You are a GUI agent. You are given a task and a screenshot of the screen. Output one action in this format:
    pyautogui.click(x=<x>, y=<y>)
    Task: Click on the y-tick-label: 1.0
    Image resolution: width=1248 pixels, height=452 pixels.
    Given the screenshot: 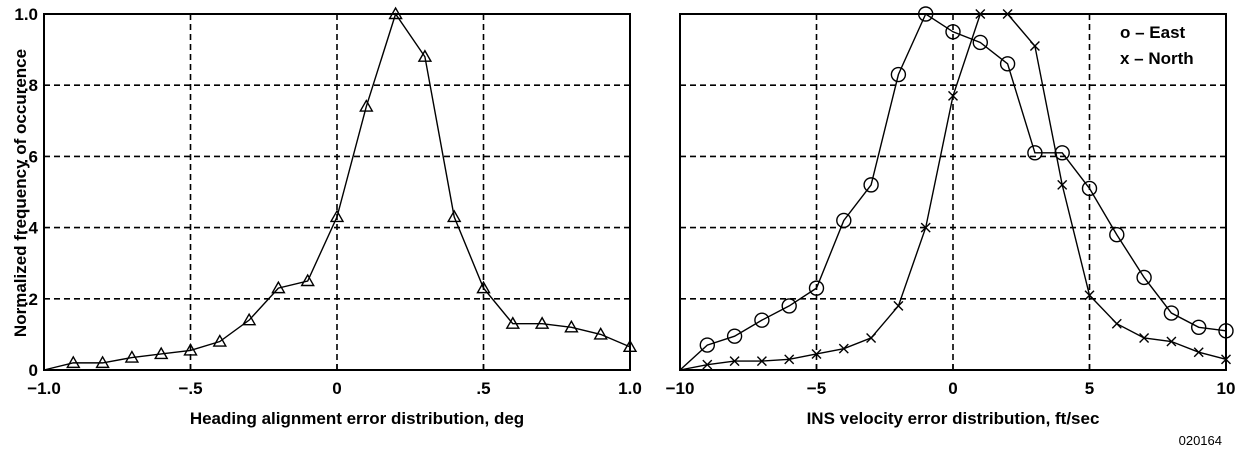 What is the action you would take?
    pyautogui.click(x=26, y=14)
    